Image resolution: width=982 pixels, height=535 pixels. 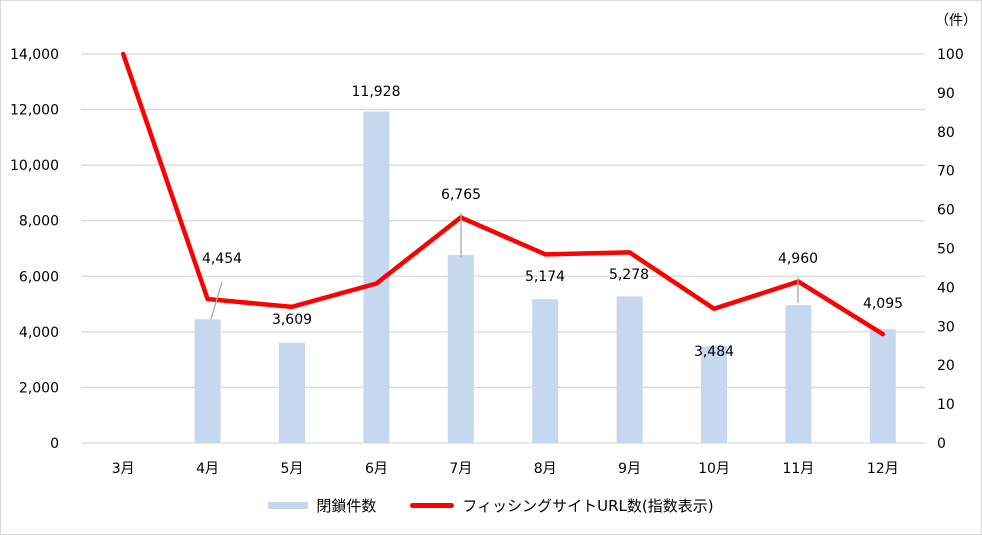 I want to click on right-axis-tick: 70, so click(x=946, y=172).